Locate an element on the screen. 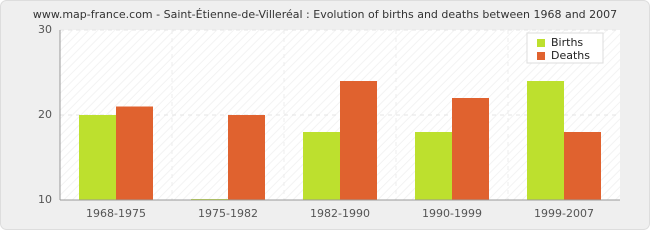 The width and height of the screenshot is (650, 240). y-tick-label: 20 is located at coordinates (45, 114).